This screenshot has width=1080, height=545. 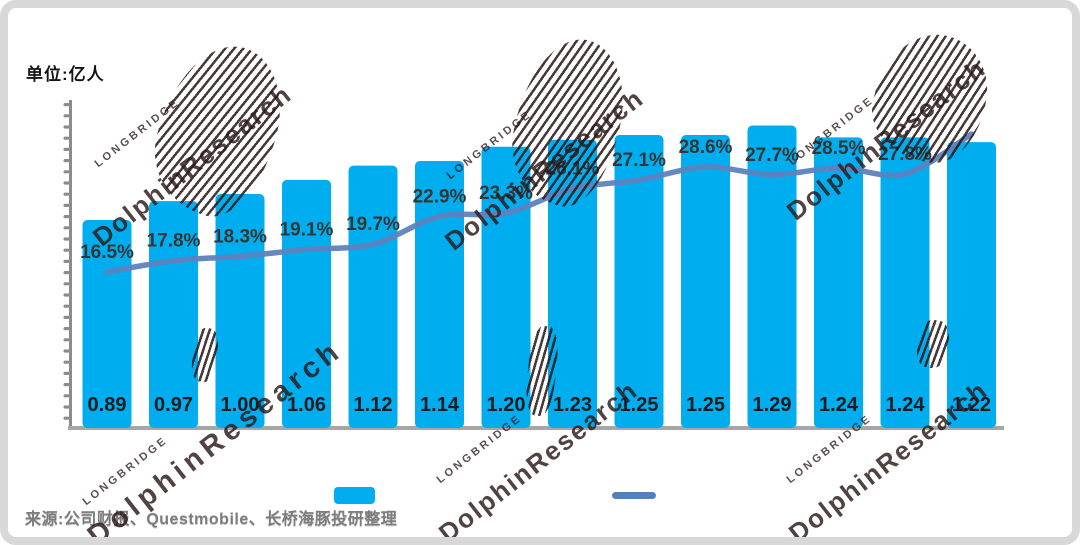 I want to click on bar-value-label: 0.97, so click(x=173, y=405).